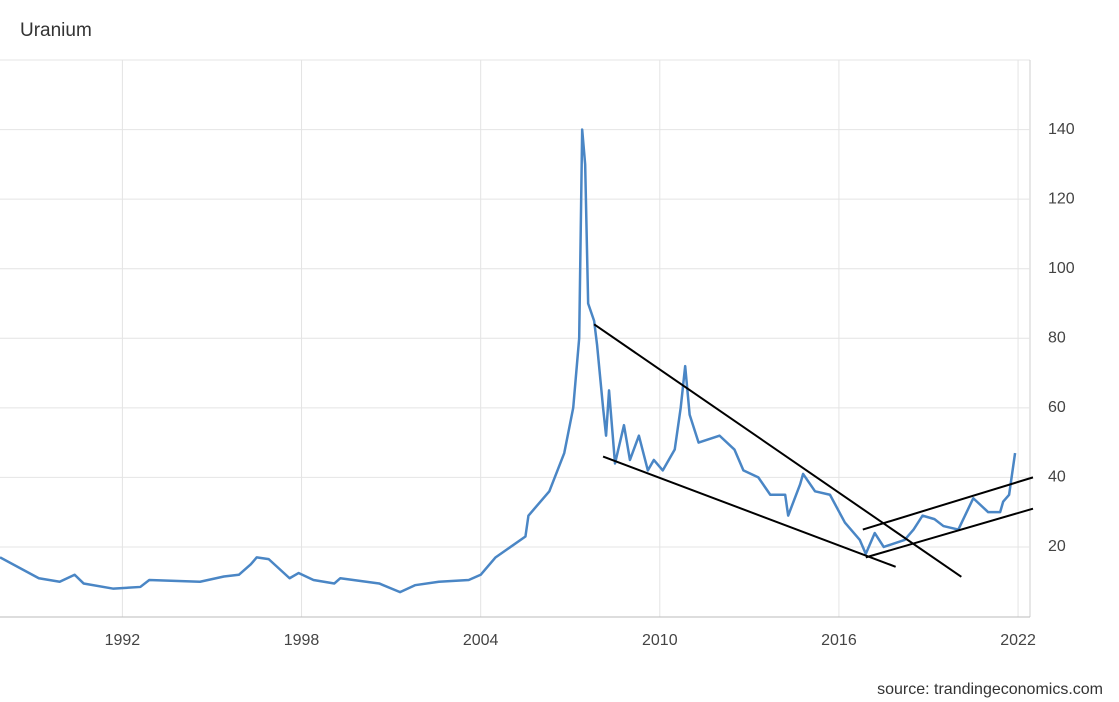 Image resolution: width=1119 pixels, height=702 pixels. What do you see at coordinates (990, 689) in the screenshot?
I see `source-note: source: trandingeconomics.com` at bounding box center [990, 689].